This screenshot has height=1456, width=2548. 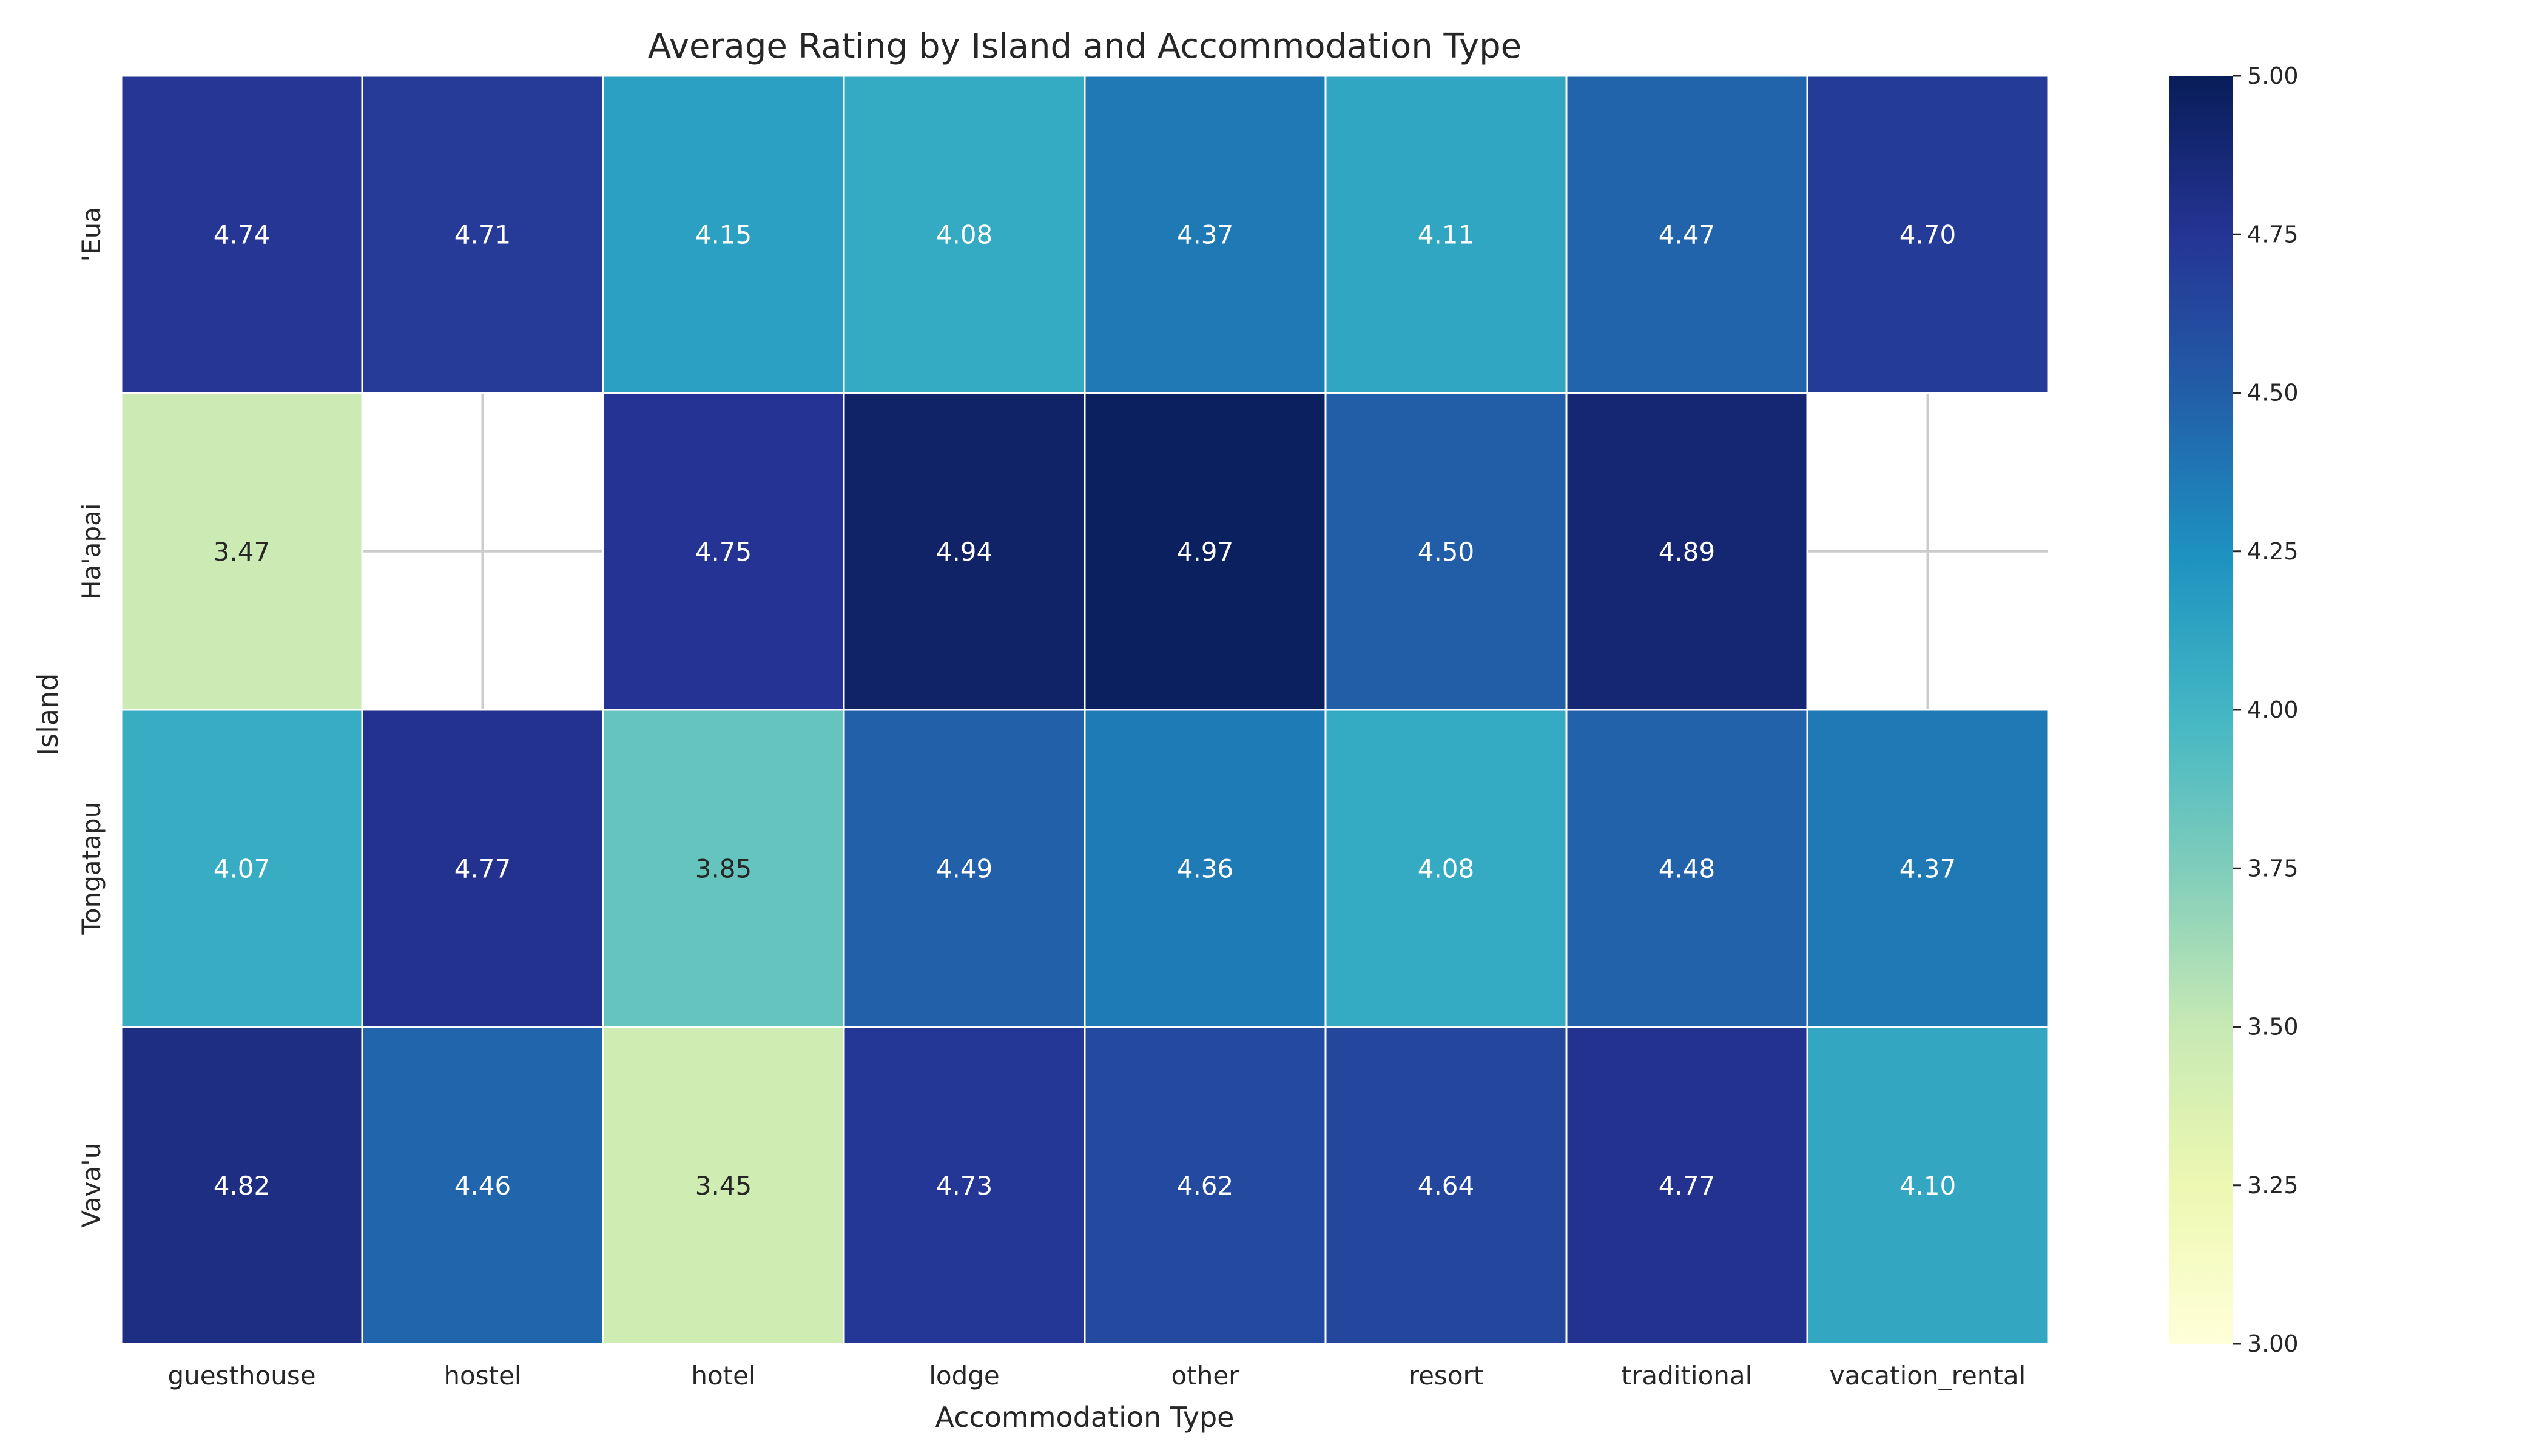 I want to click on cell-value-label: 4.49, so click(x=964, y=868).